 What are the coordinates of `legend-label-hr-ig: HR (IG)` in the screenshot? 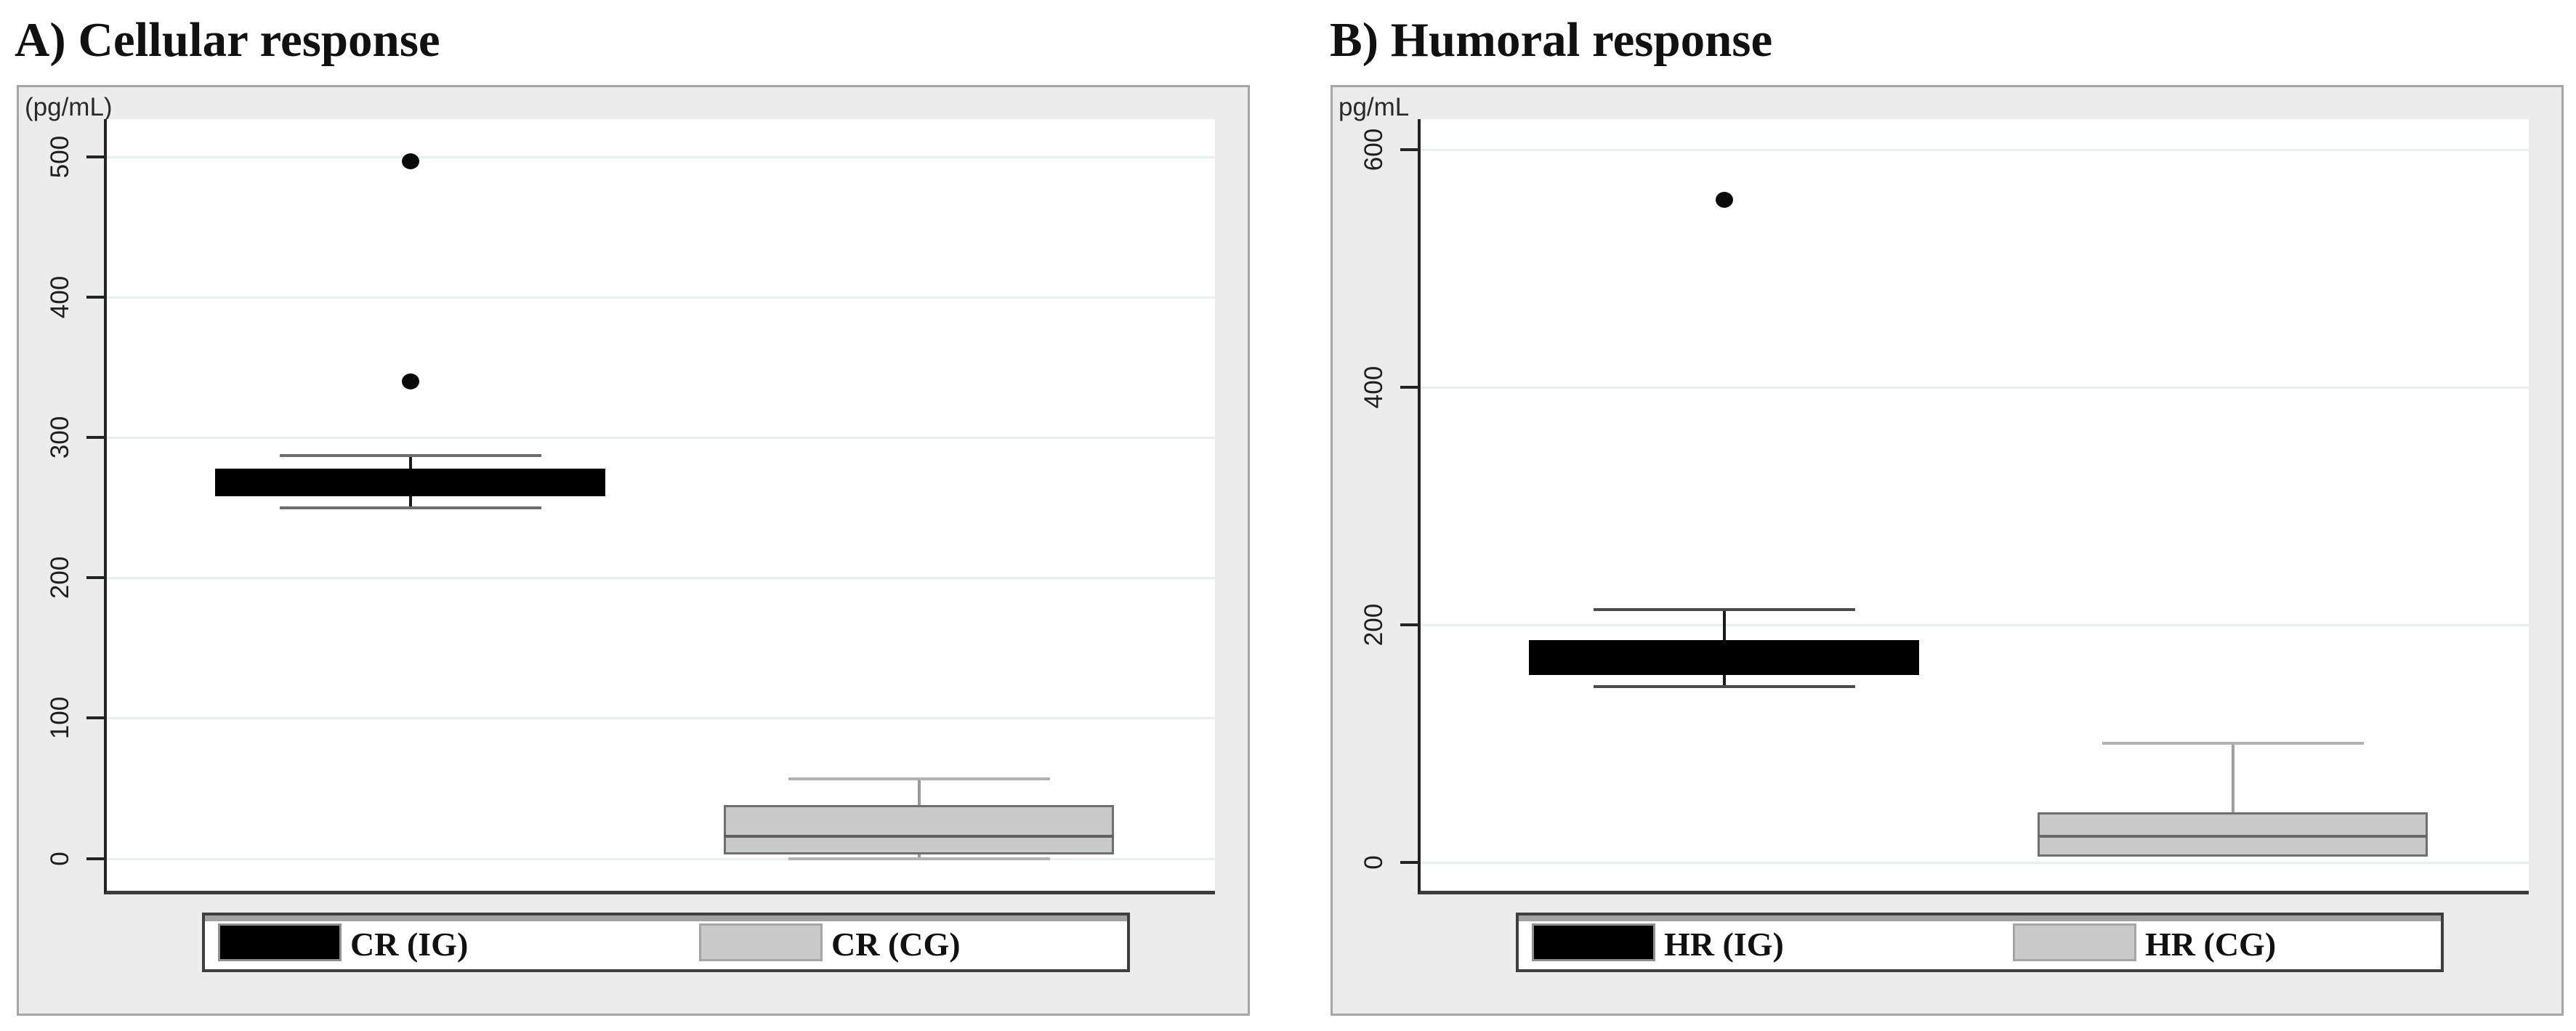 It's located at (1724, 944).